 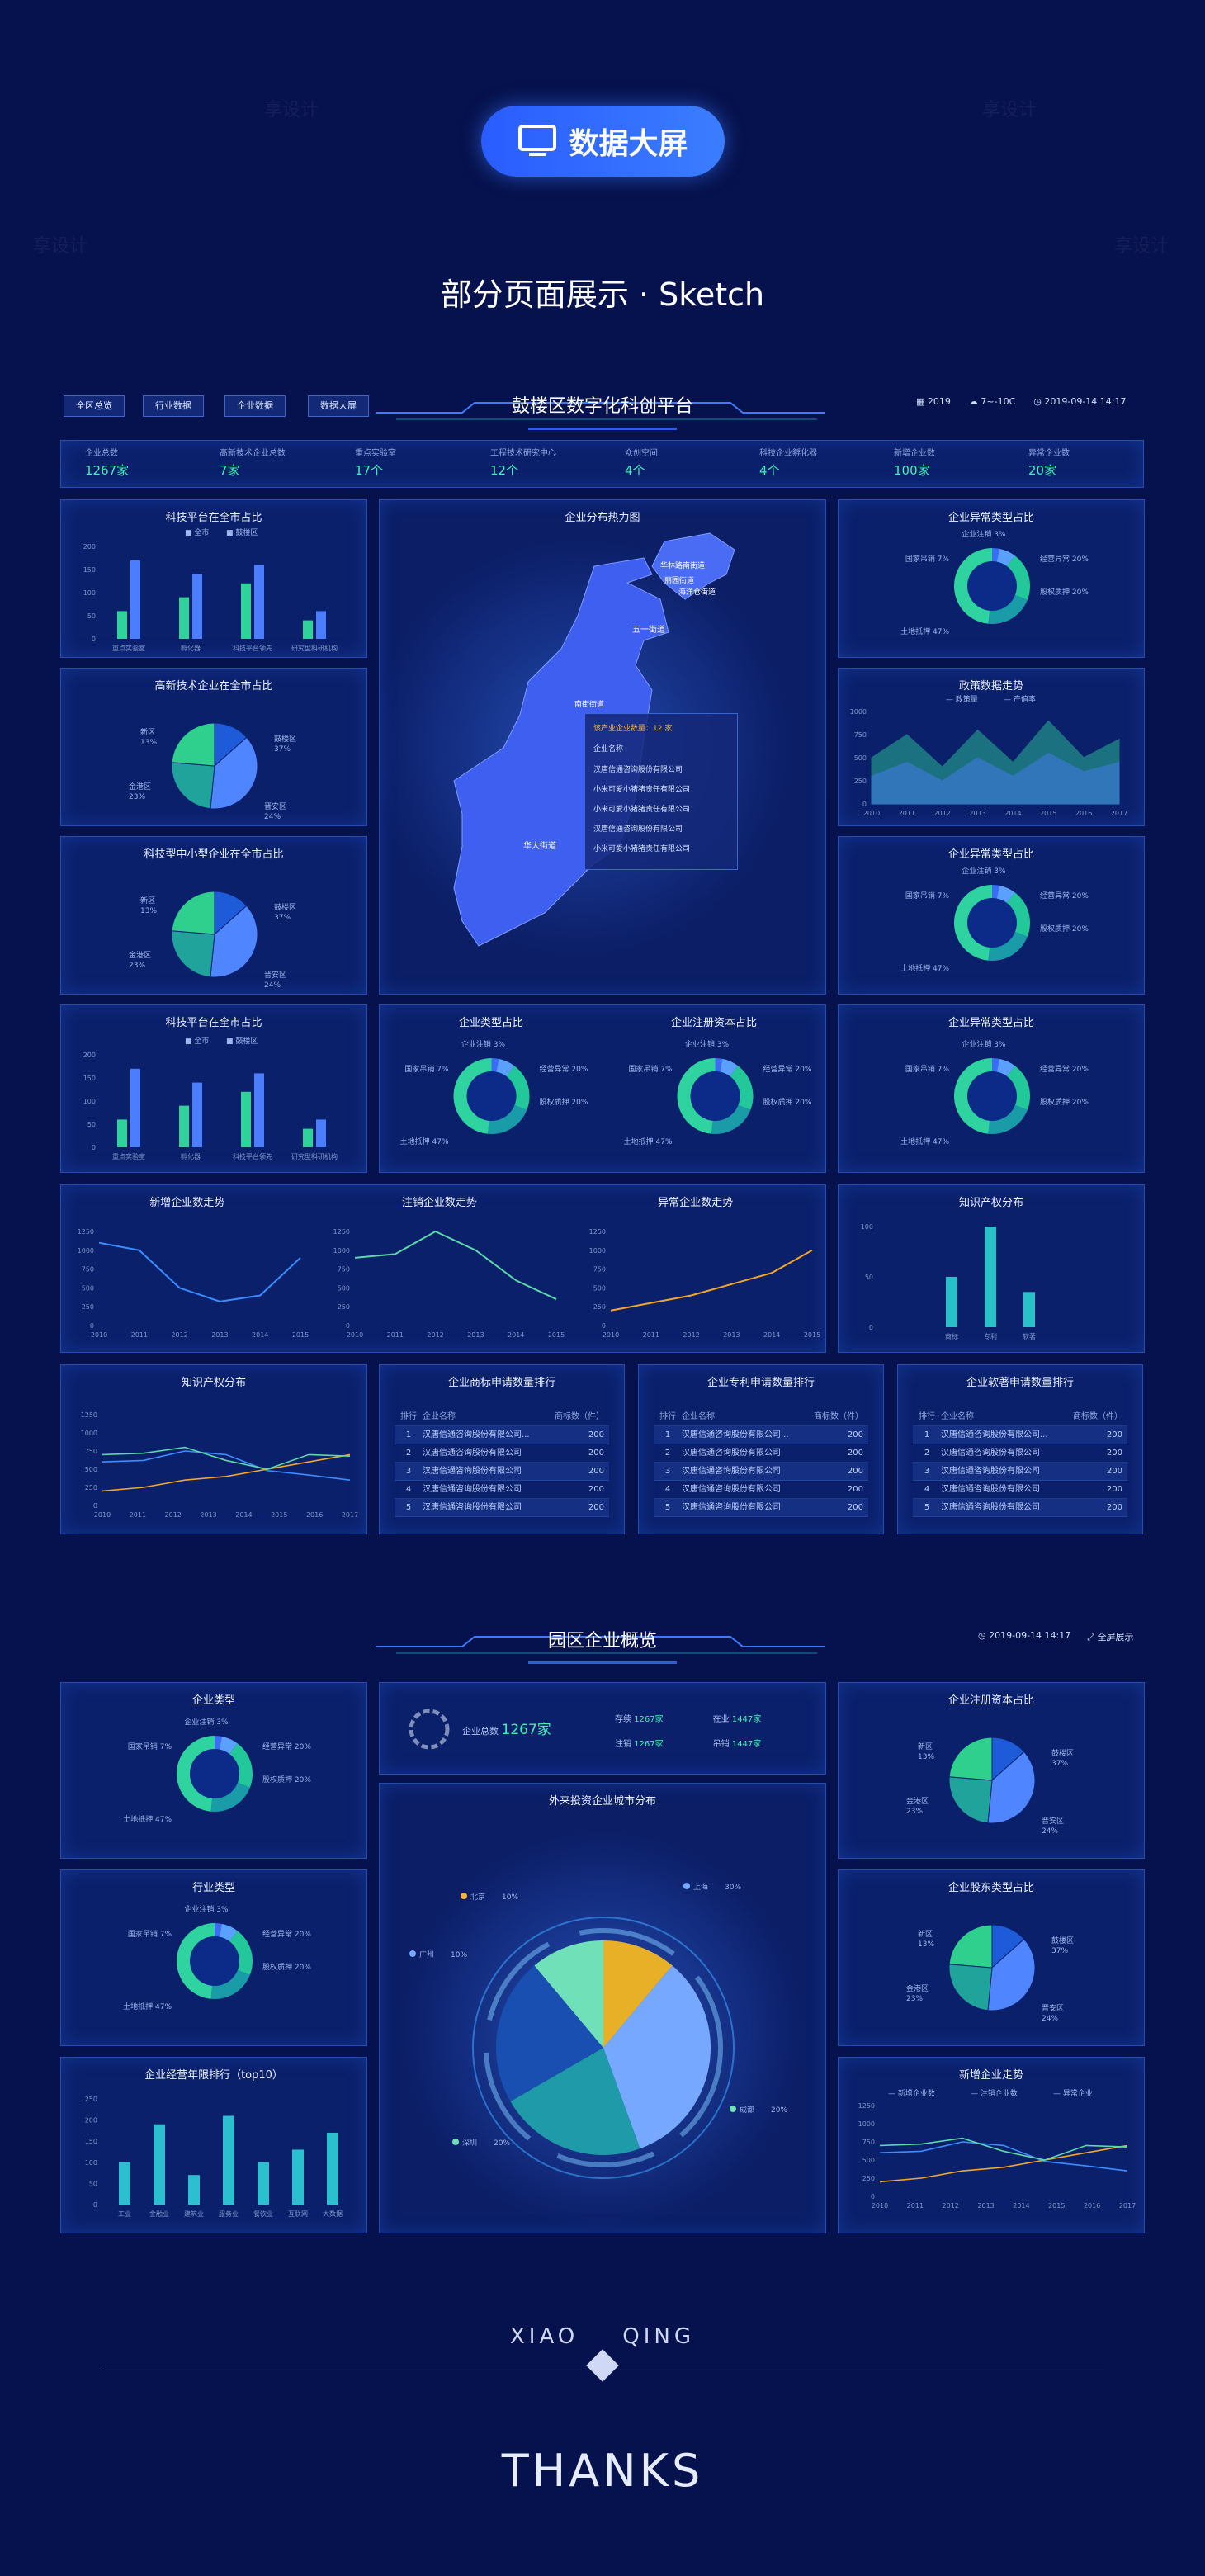 I want to click on x-tick: 商标, so click(x=951, y=1336).